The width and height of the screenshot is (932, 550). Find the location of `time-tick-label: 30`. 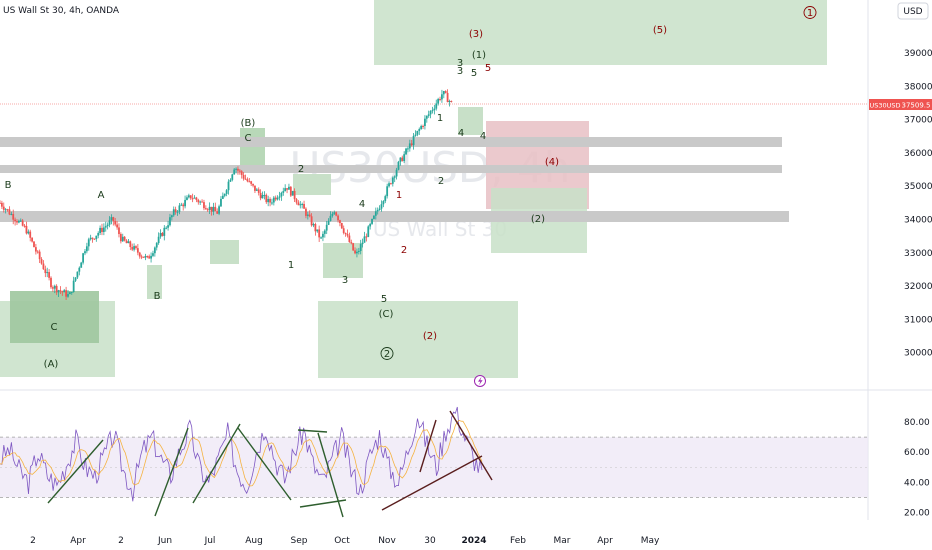

time-tick-label: 30 is located at coordinates (430, 541).